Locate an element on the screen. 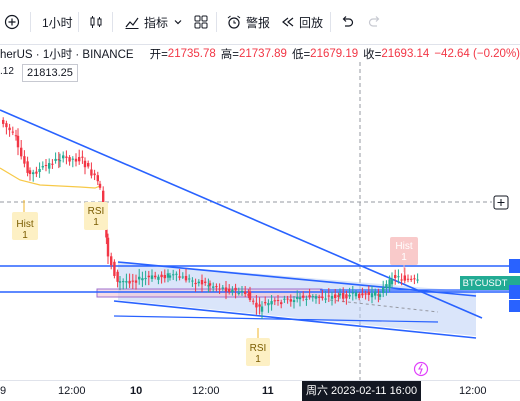 Image resolution: width=520 pixels, height=401 pixels. marker-hist-1: Hist 1 is located at coordinates (25, 220).